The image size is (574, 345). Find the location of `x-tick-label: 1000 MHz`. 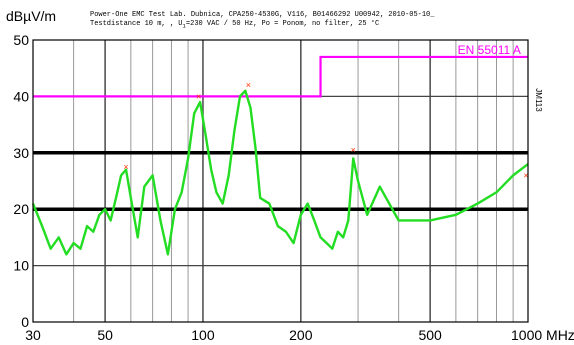

x-tick-label: 1000 MHz is located at coordinates (542, 335).